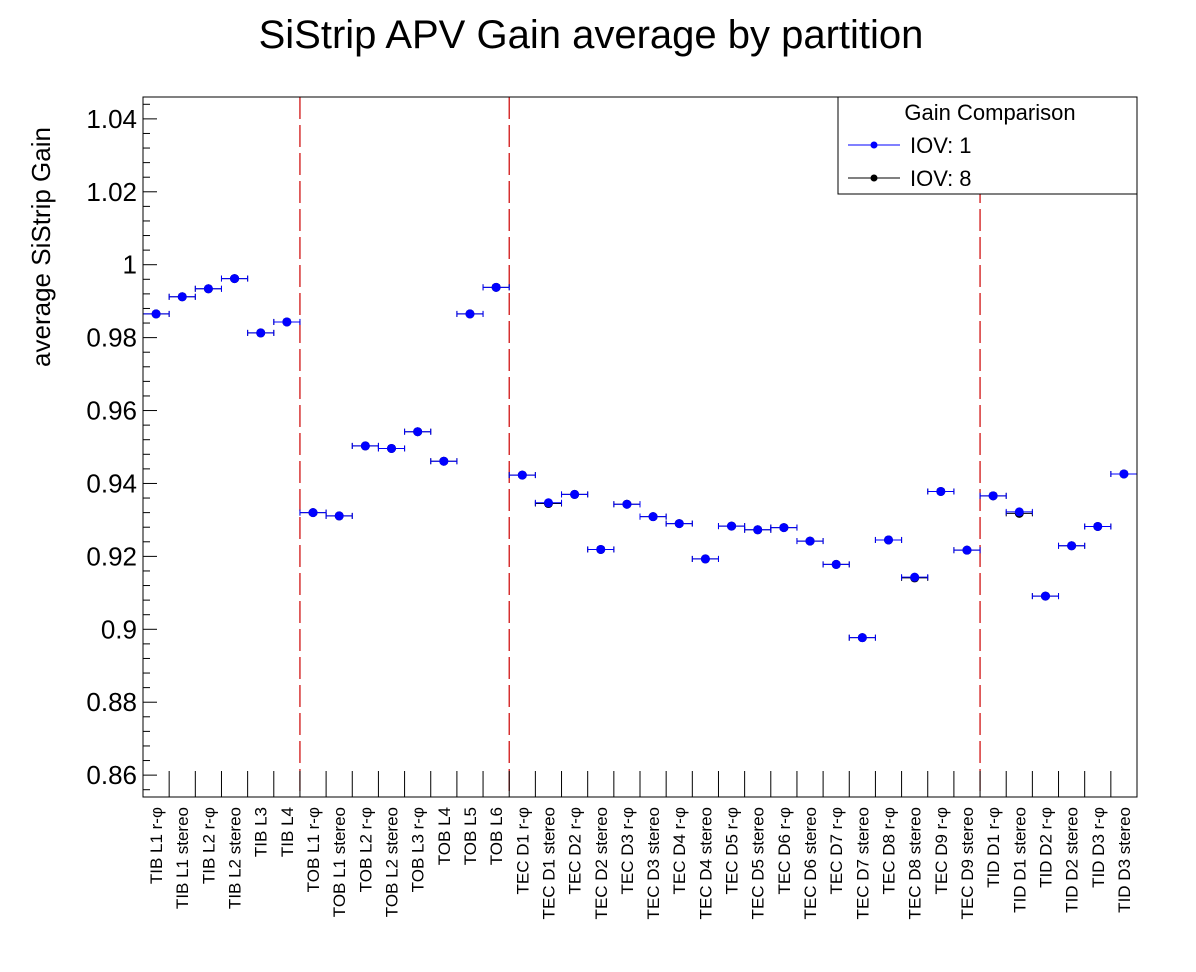 This screenshot has height=972, width=1196. I want to click on x-tick-label: TEC D5 r-φ, so click(732, 851).